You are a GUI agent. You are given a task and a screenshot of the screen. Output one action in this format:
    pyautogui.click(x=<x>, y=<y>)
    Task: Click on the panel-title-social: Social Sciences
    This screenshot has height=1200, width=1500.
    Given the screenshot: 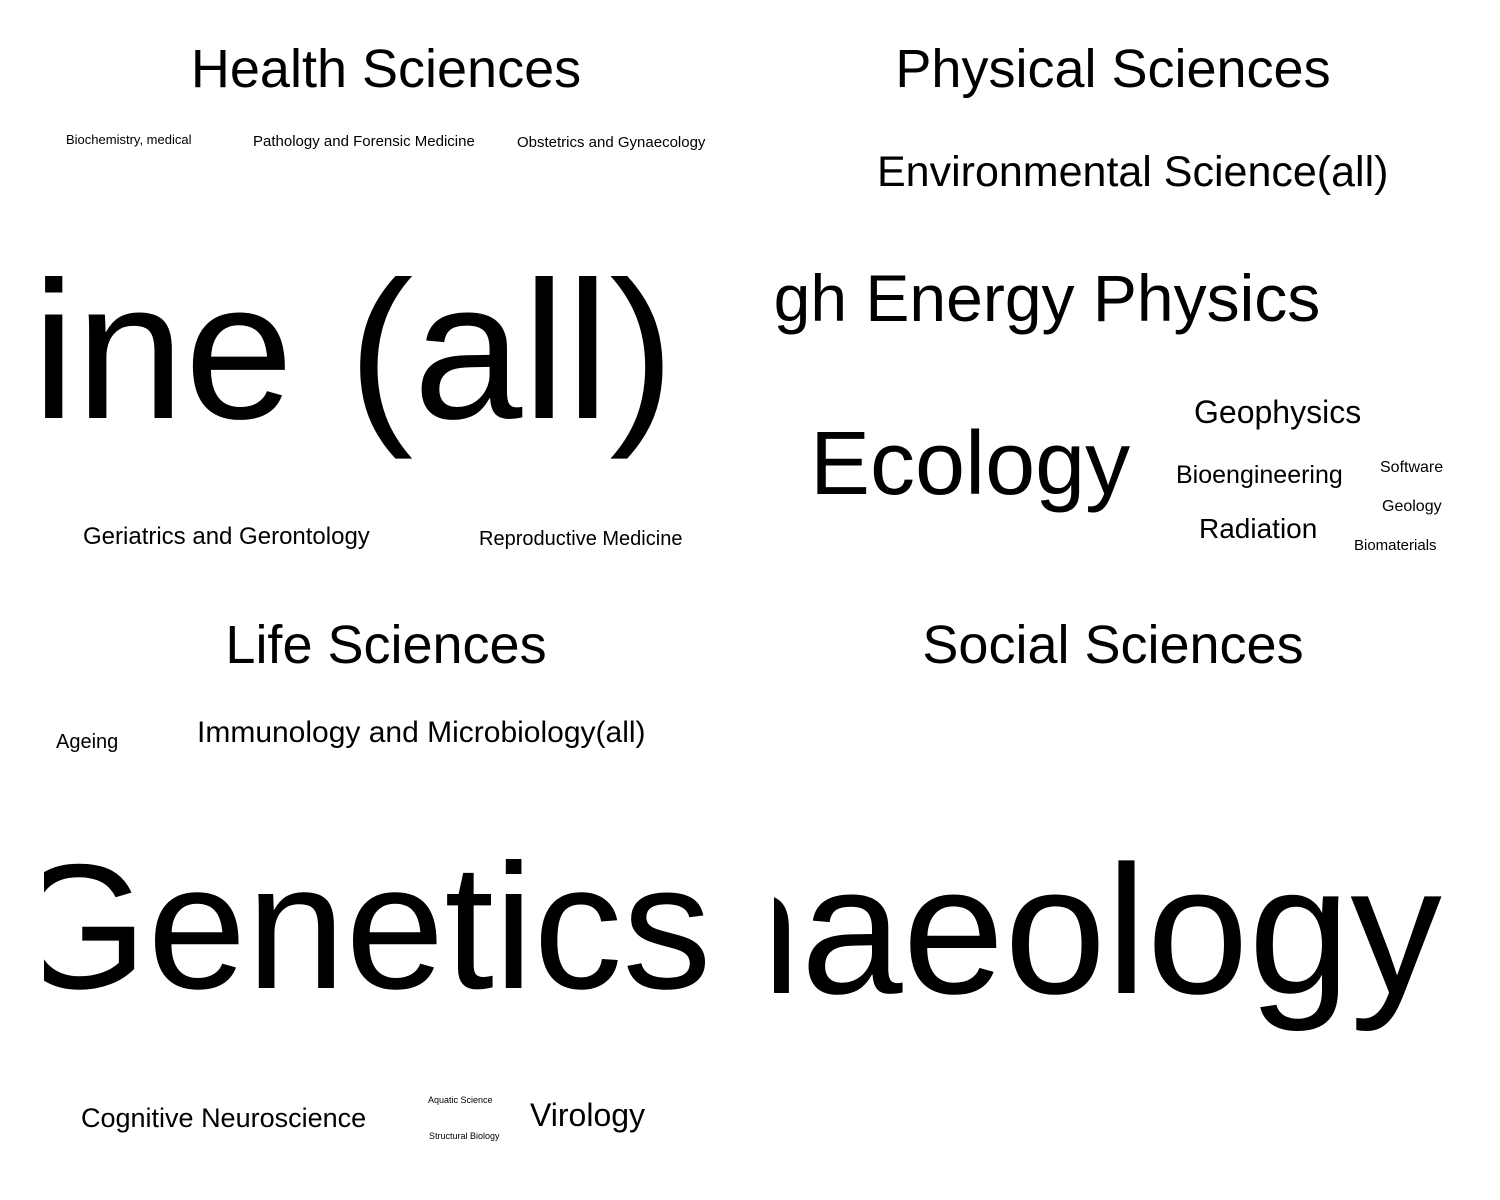 What is the action you would take?
    pyautogui.click(x=1113, y=645)
    